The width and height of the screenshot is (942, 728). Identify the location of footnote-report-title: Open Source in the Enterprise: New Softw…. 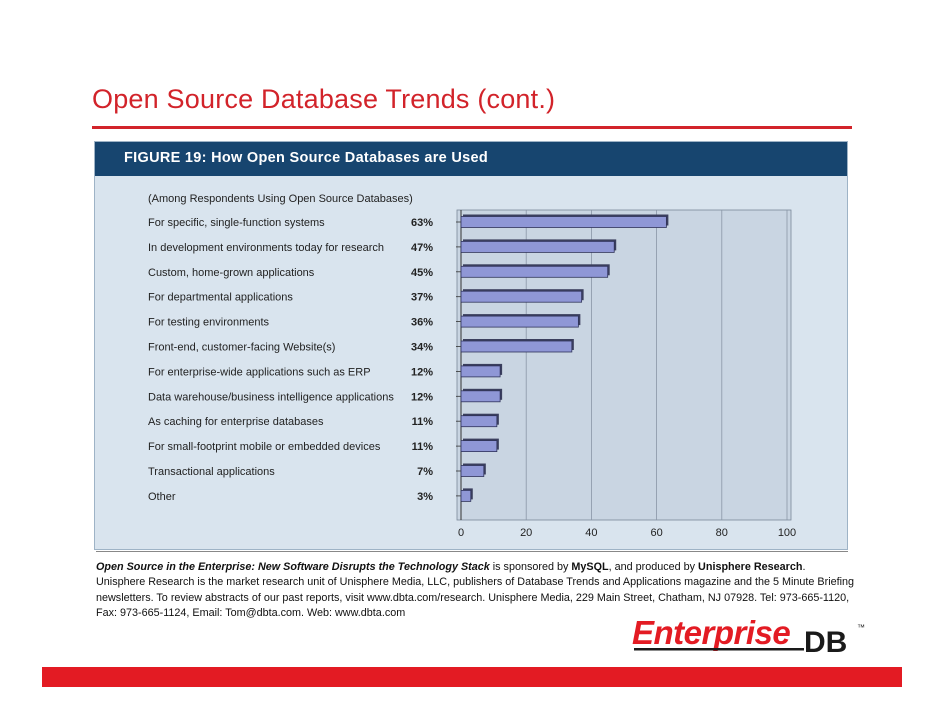
(293, 567).